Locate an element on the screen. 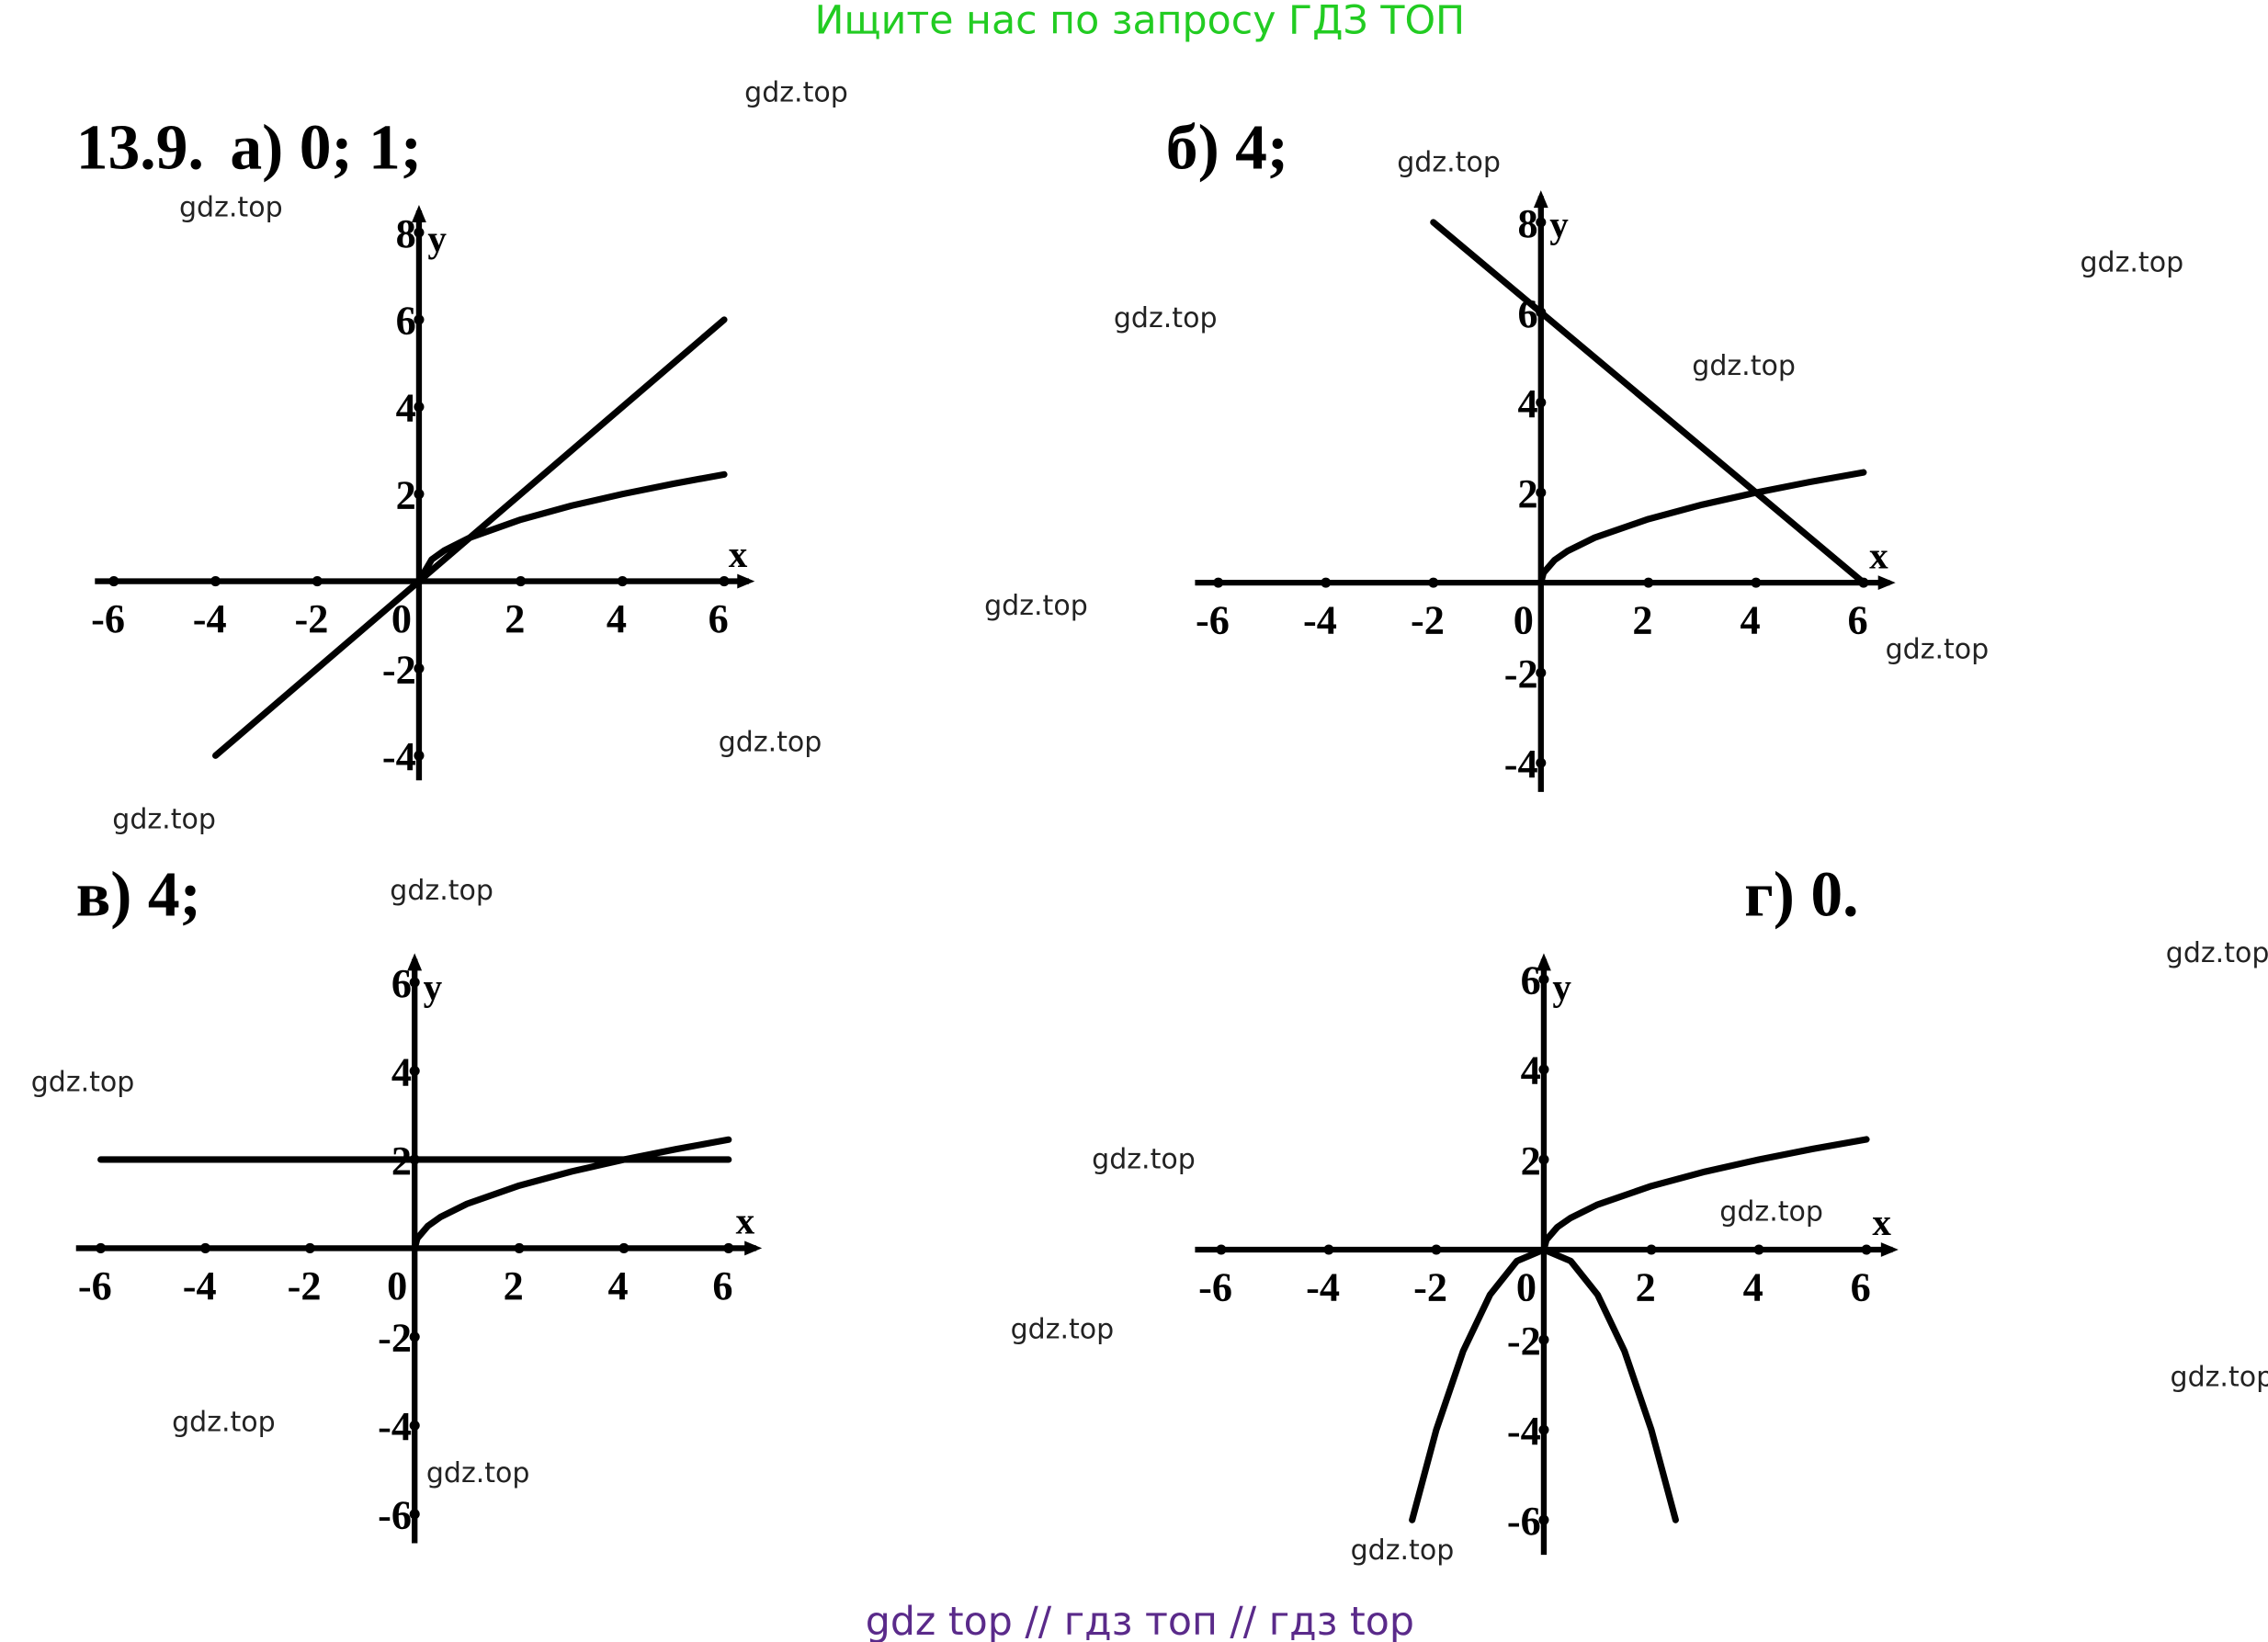 The width and height of the screenshot is (2268, 1642). y-tick-label: 6 is located at coordinates (406, 321).